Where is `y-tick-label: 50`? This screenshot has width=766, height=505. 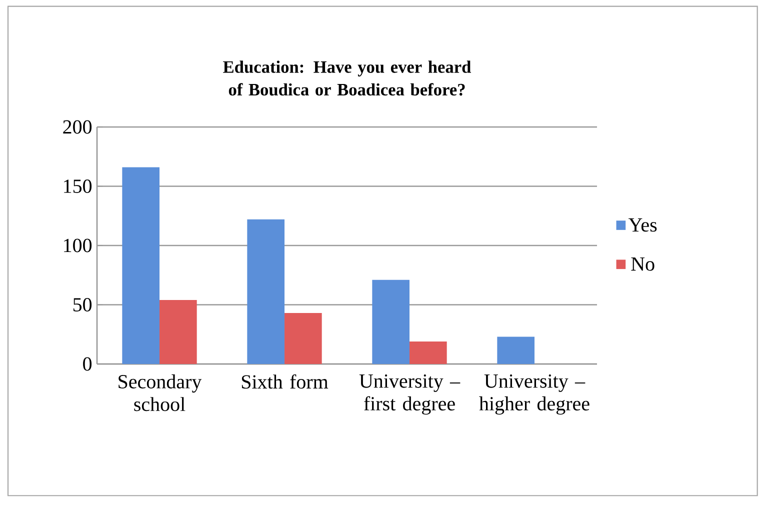
y-tick-label: 50 is located at coordinates (82, 305).